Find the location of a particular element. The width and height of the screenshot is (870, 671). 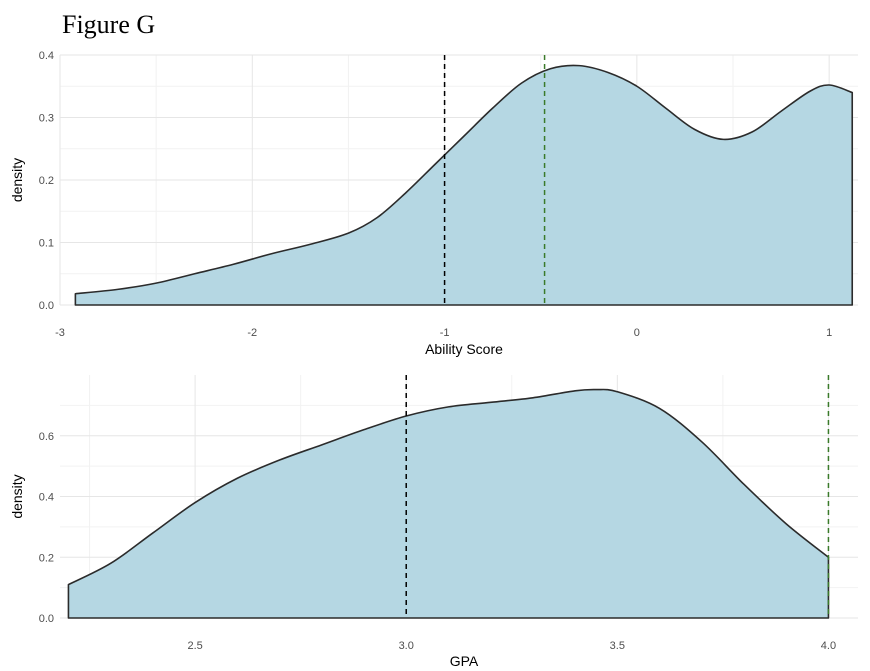

x-tick-label: 0 is located at coordinates (637, 333).